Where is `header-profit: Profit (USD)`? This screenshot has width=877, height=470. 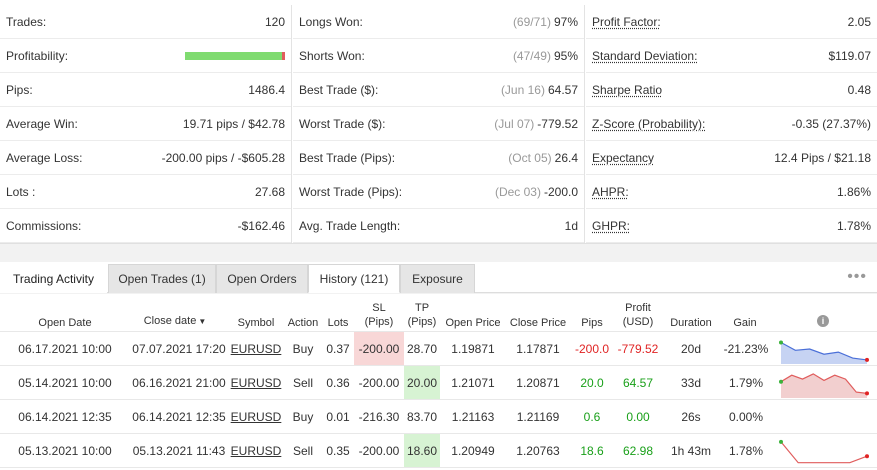 header-profit: Profit (USD) is located at coordinates (638, 315).